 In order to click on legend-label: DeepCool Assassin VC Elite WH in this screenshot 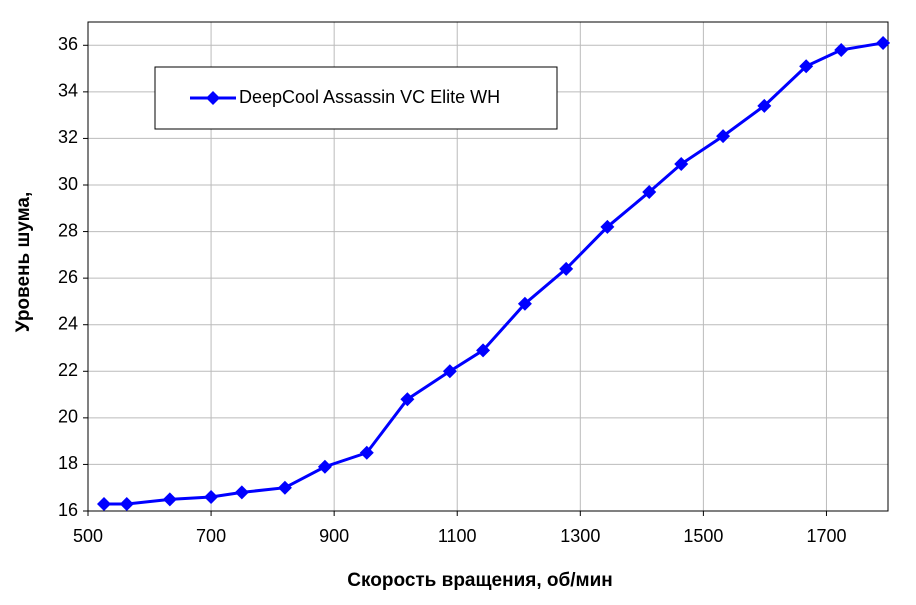, I will do `click(369, 97)`.